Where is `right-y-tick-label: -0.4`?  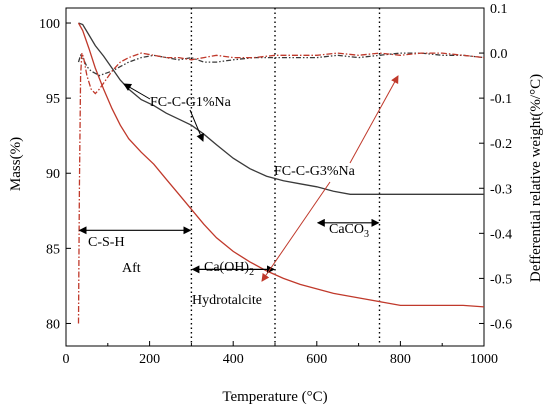 right-y-tick-label: -0.4 is located at coordinates (501, 234).